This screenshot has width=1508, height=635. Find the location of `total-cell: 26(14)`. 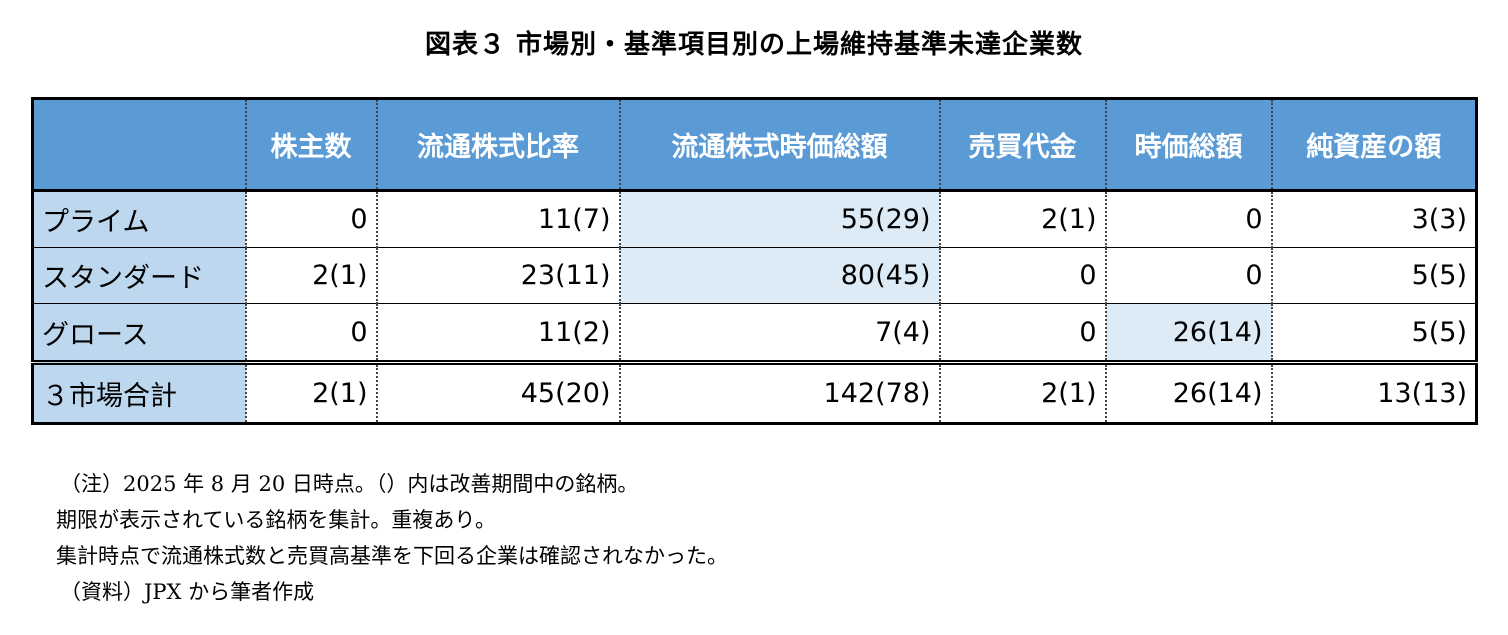

total-cell: 26(14) is located at coordinates (1188, 392).